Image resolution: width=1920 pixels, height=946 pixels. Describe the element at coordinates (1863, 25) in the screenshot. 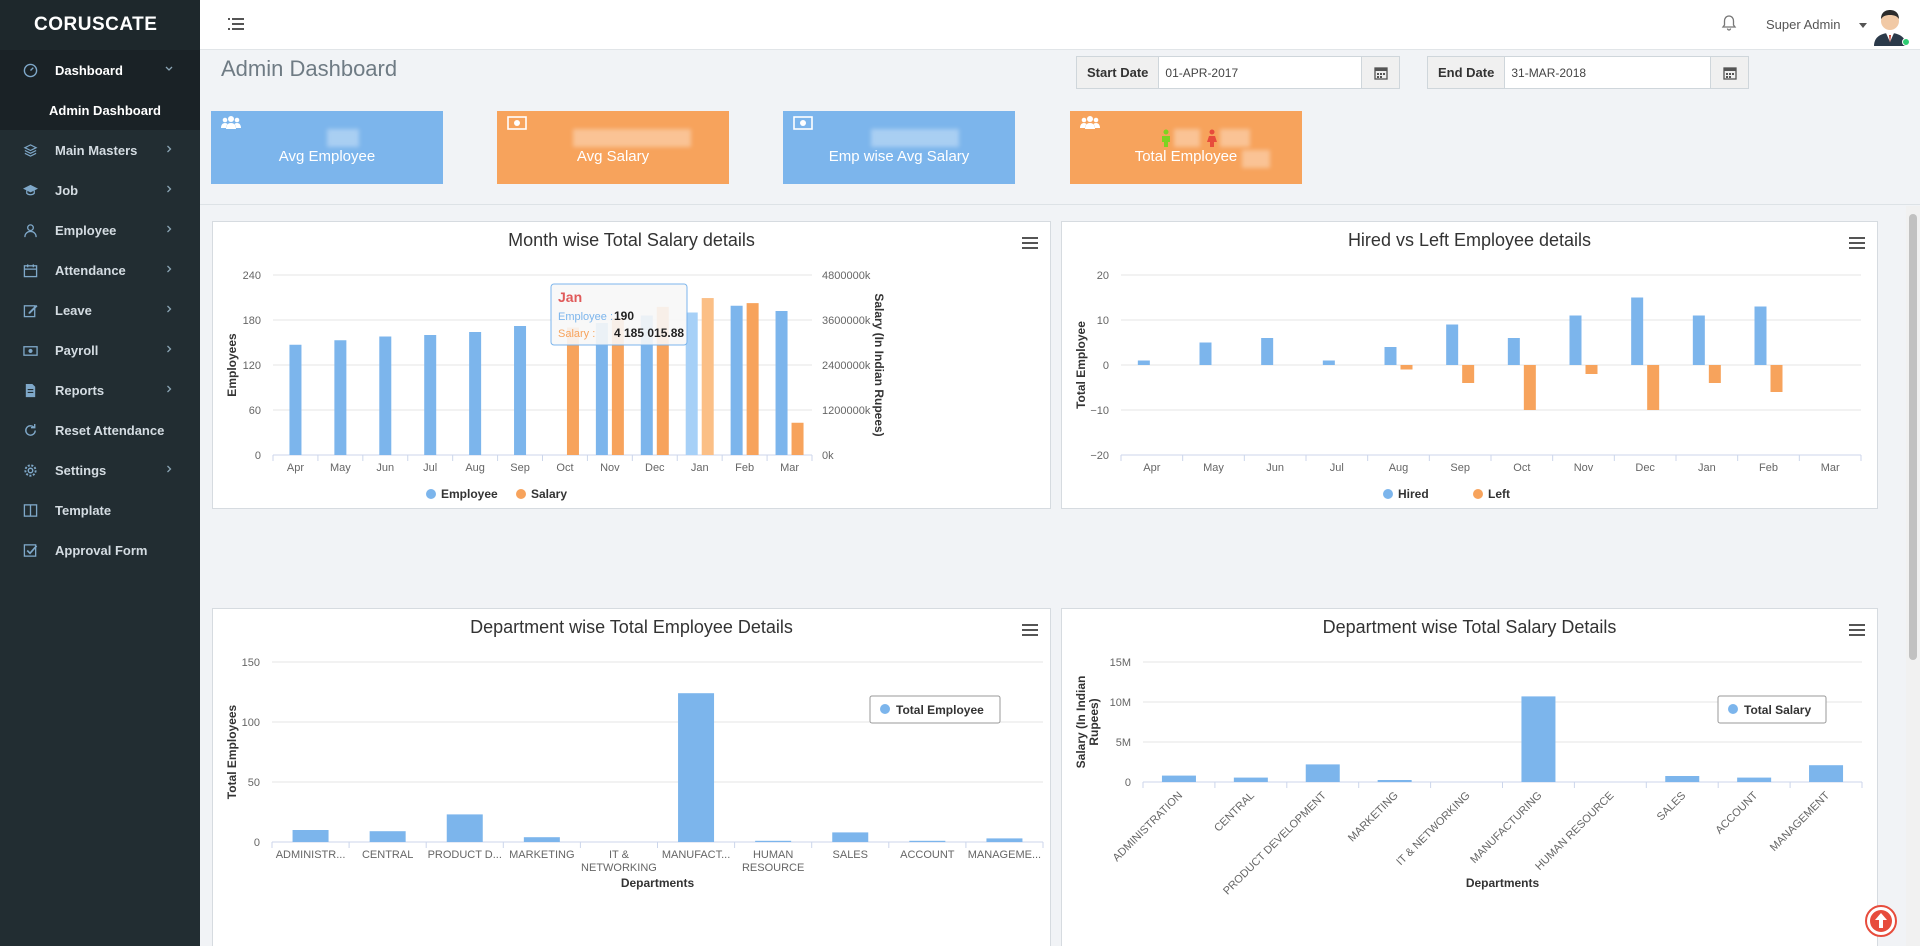

I see `caret-down-icon` at that location.